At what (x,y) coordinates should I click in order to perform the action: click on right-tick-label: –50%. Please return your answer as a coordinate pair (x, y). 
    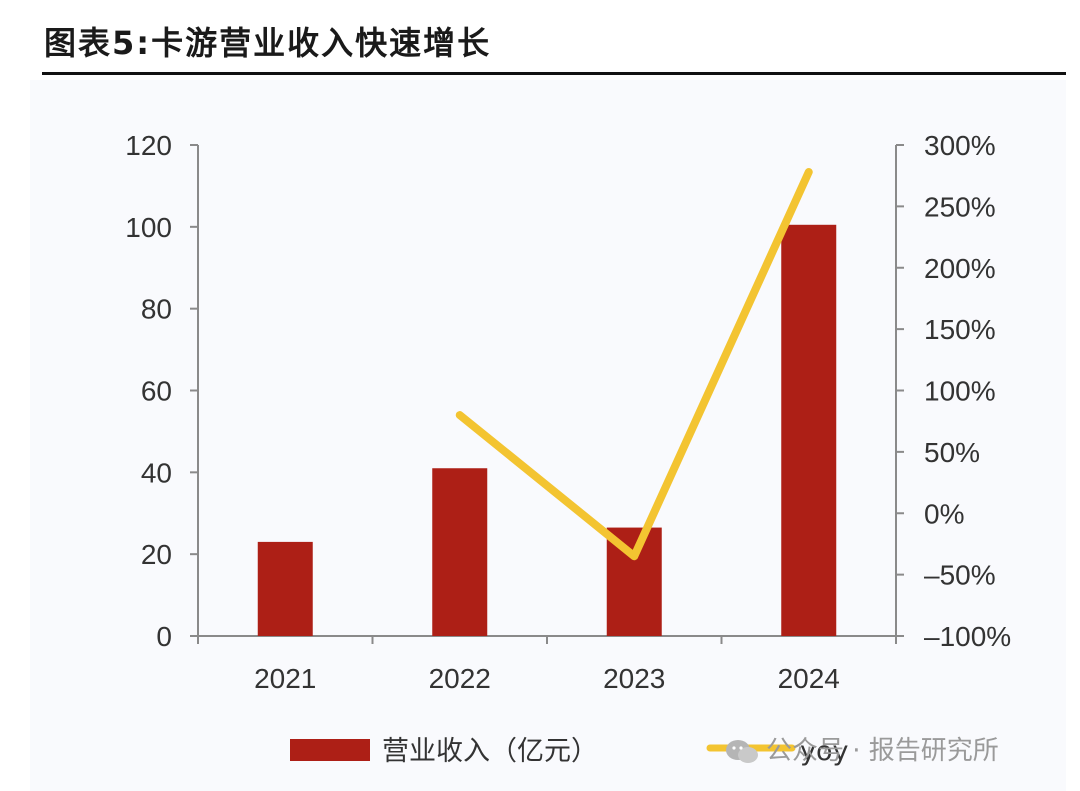
    Looking at the image, I should click on (960, 575).